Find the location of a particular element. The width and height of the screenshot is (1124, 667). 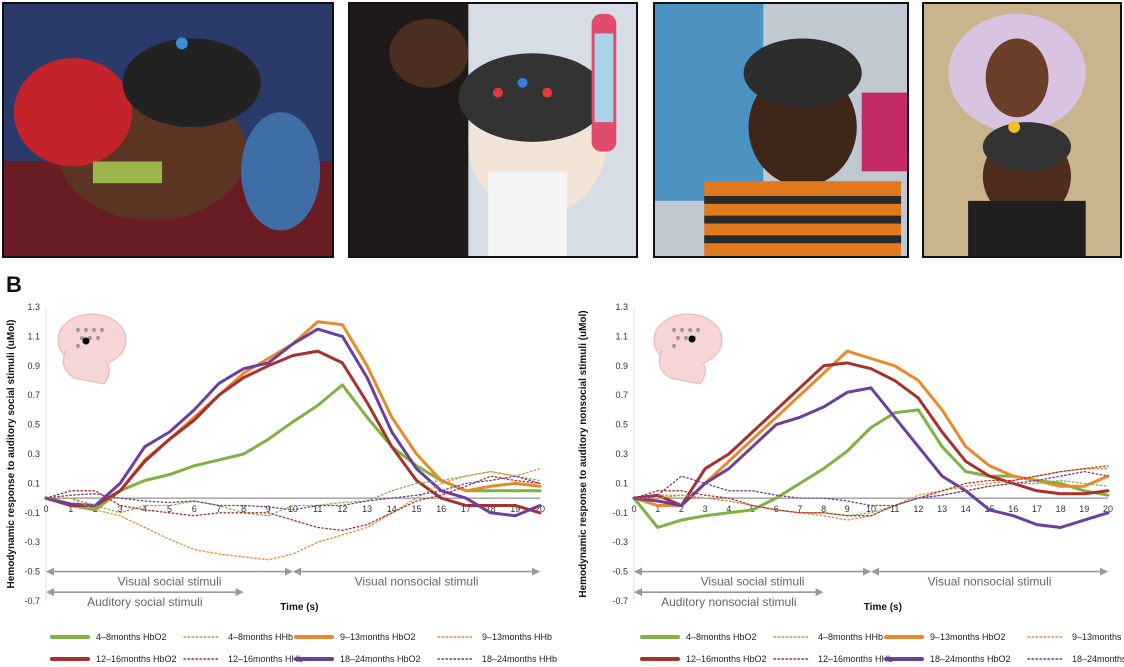

y-tick-label: 1.1 is located at coordinates (621, 336).